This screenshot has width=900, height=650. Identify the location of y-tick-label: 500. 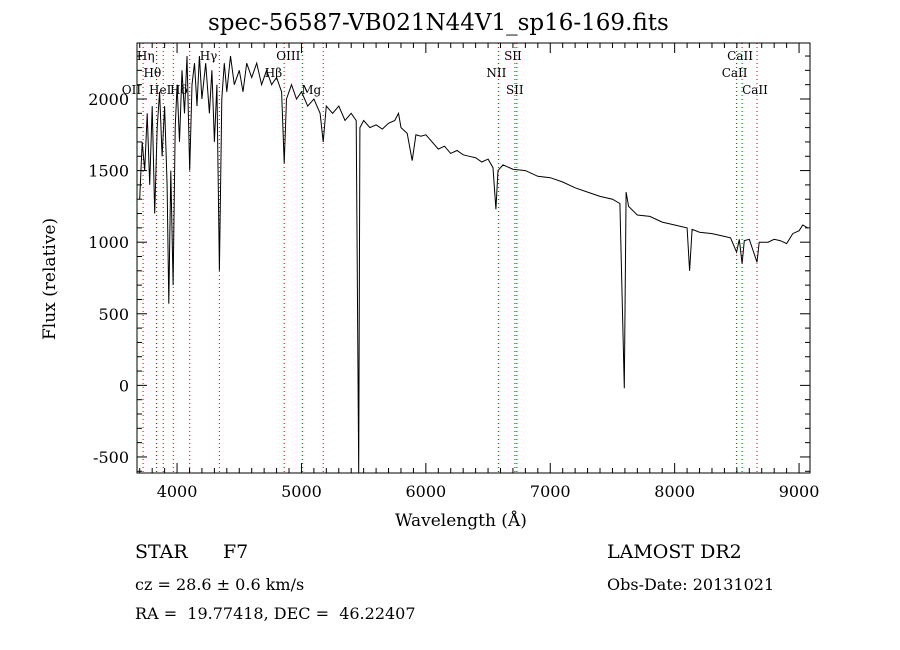
(113, 314).